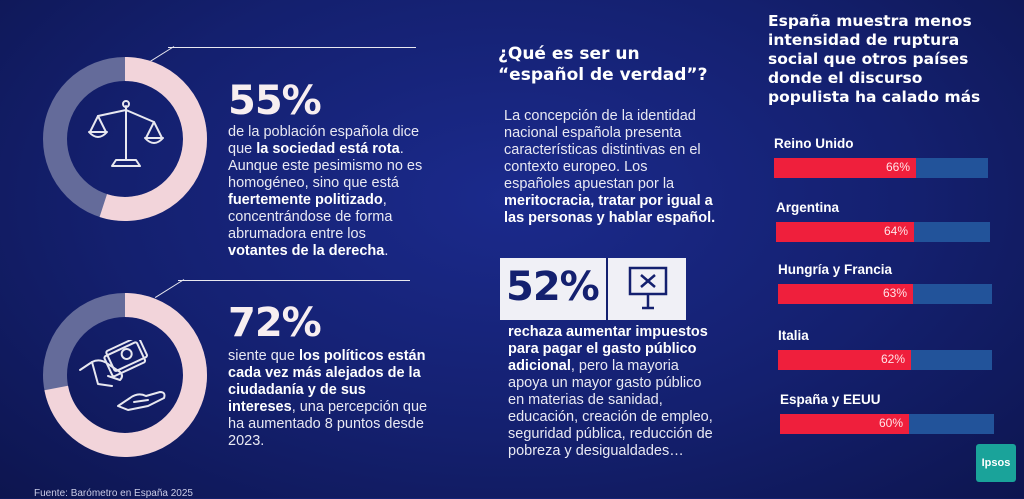  Describe the element at coordinates (553, 287) in the screenshot. I see `stat3-value: 52%` at that location.